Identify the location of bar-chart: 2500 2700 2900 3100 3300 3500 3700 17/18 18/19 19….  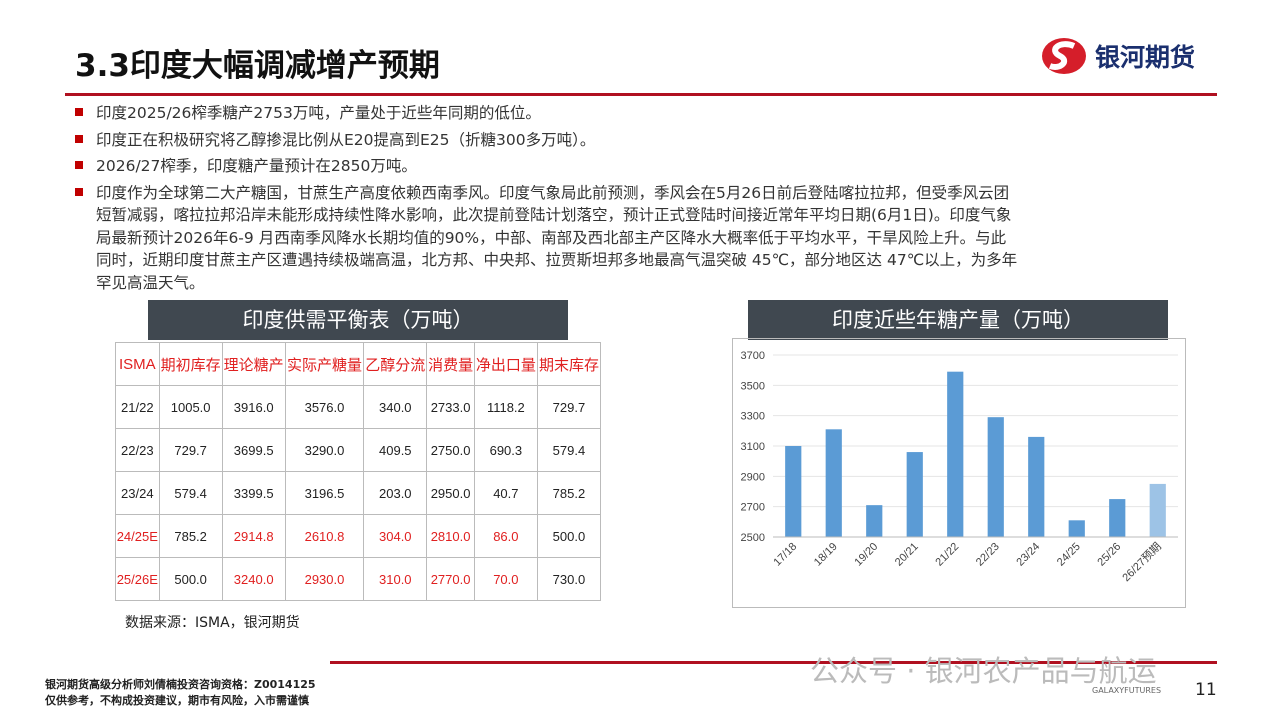
(959, 473).